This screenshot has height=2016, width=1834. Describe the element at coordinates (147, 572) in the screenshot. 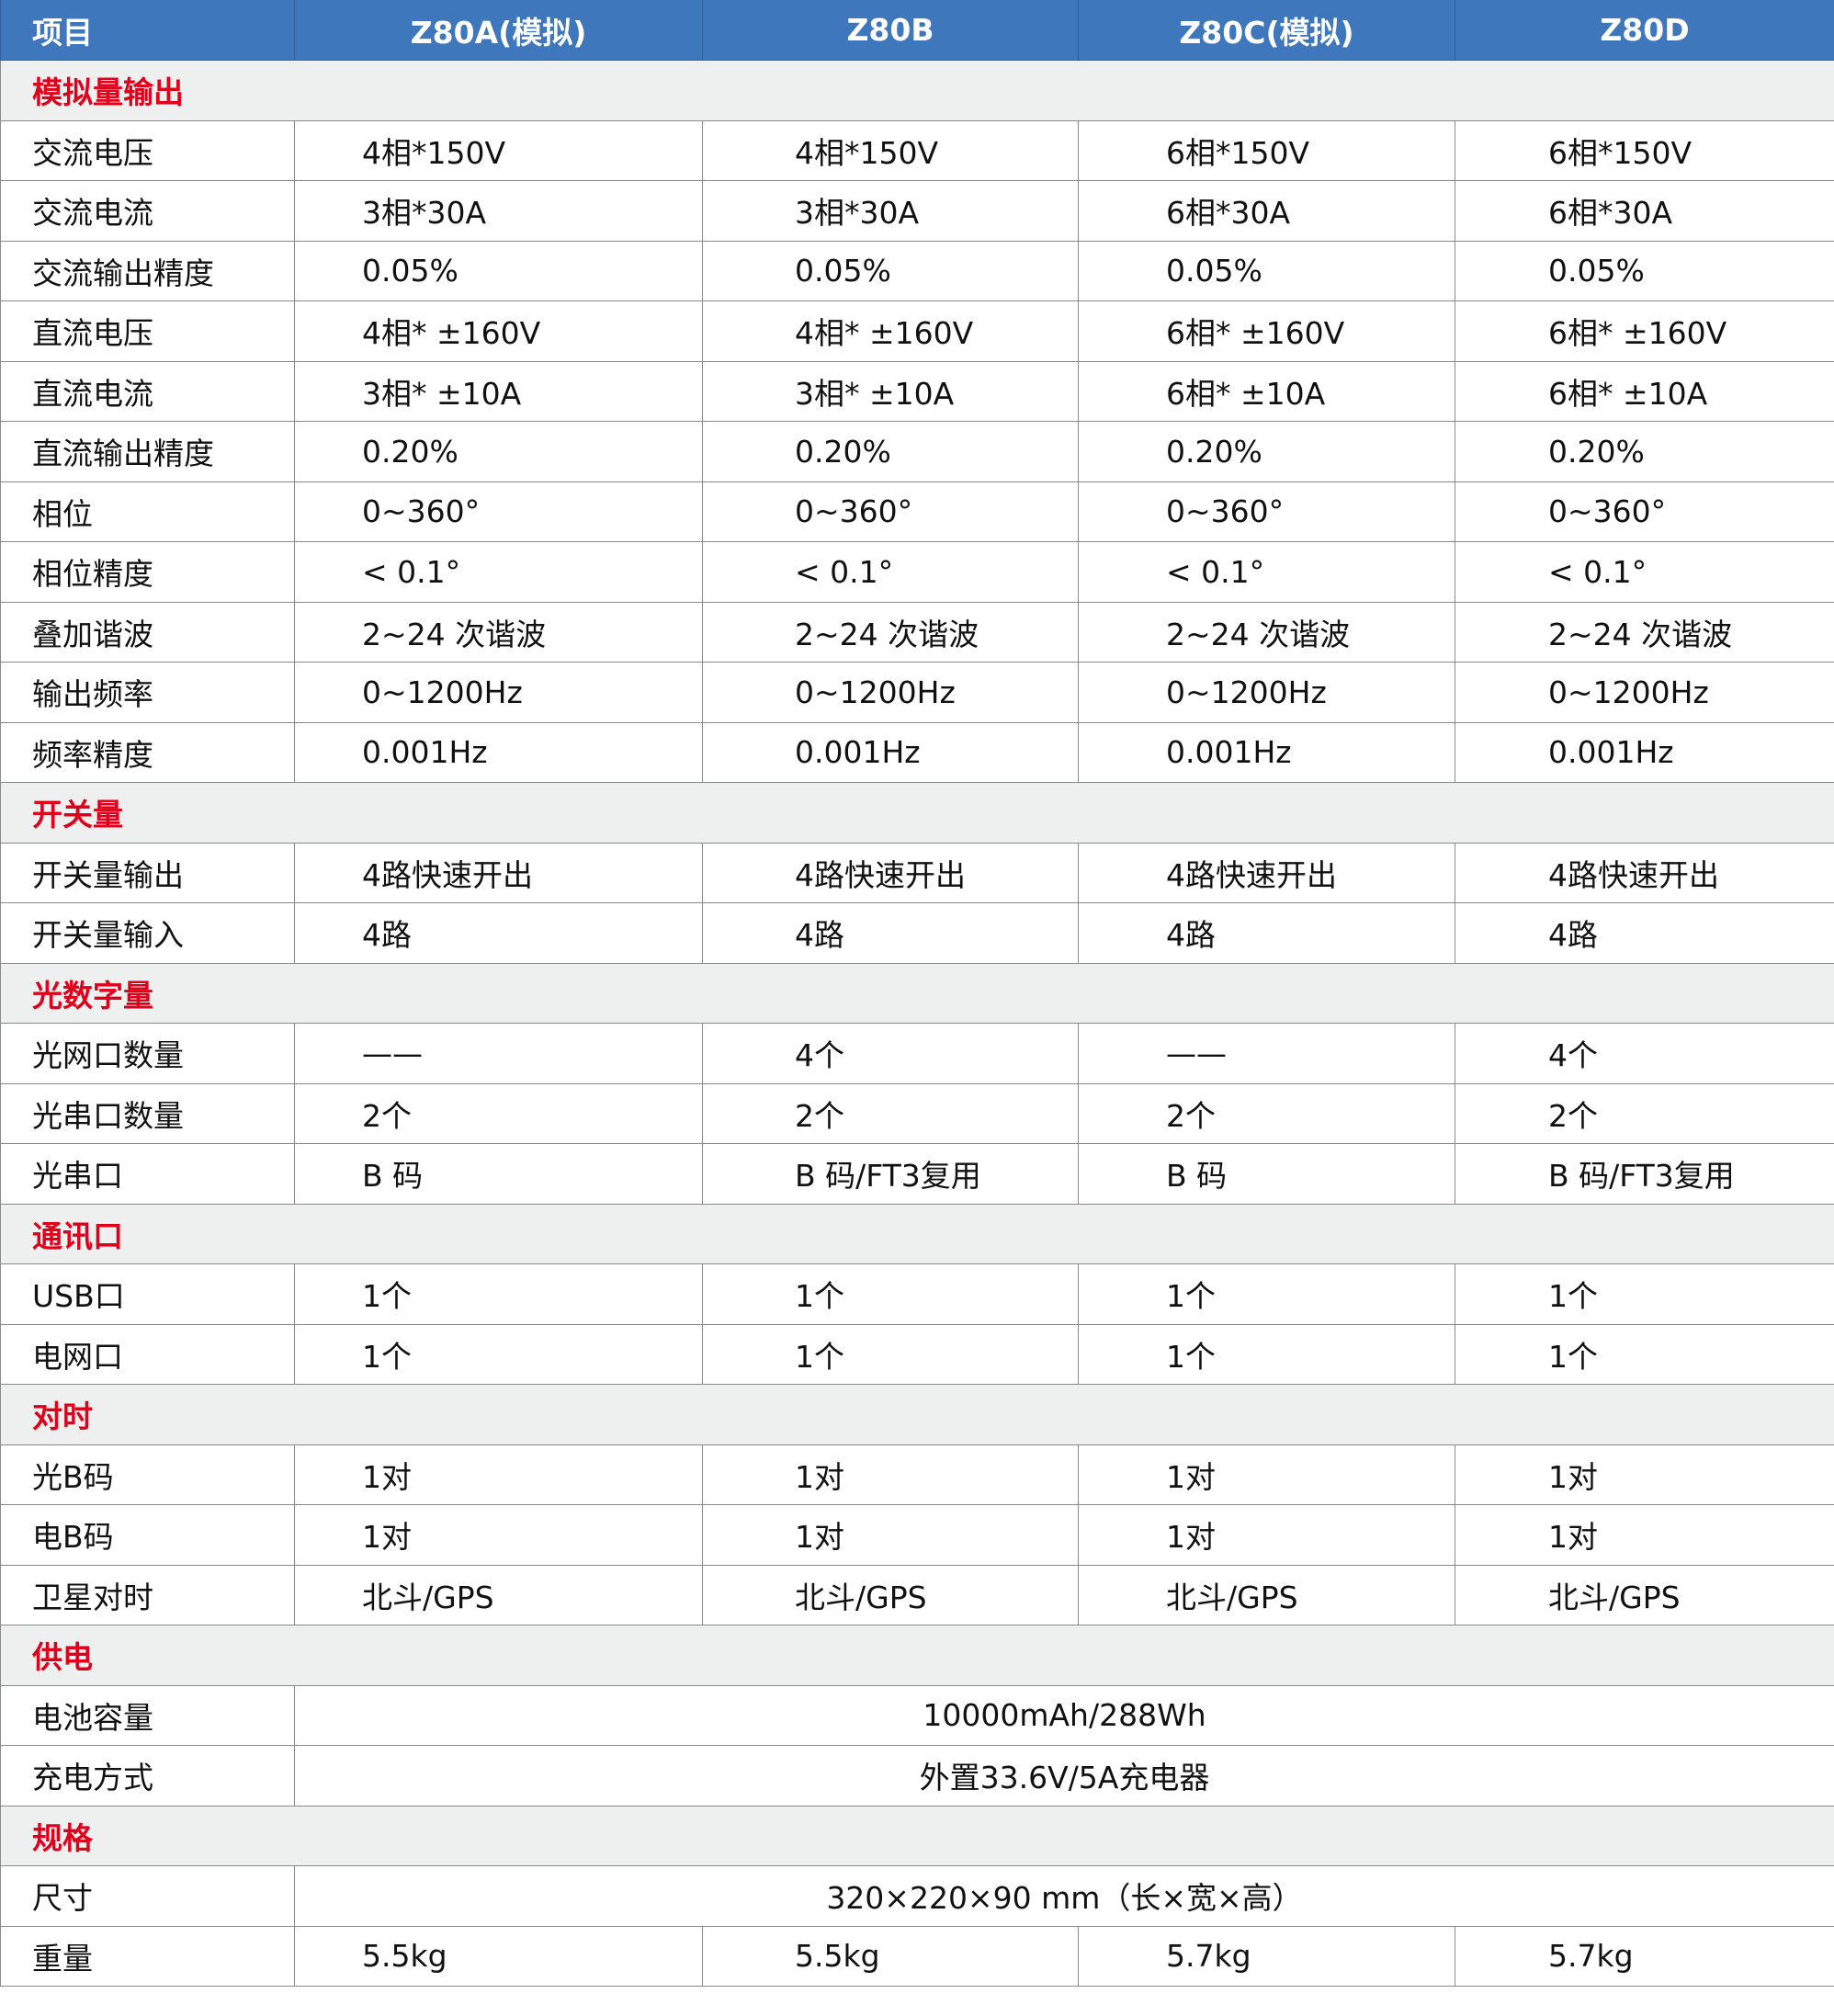

I see `row-label: 相位精度` at that location.